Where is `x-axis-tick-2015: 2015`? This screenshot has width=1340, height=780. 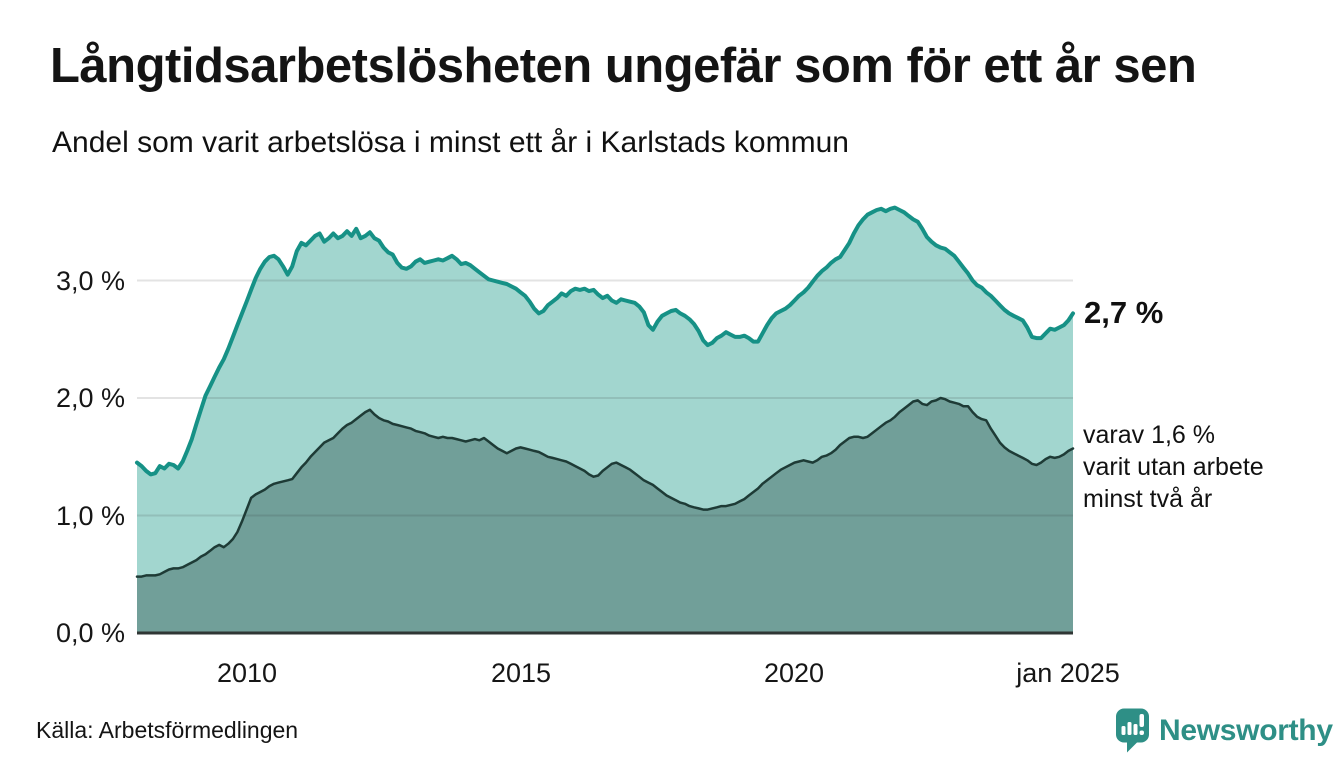 x-axis-tick-2015: 2015 is located at coordinates (521, 673).